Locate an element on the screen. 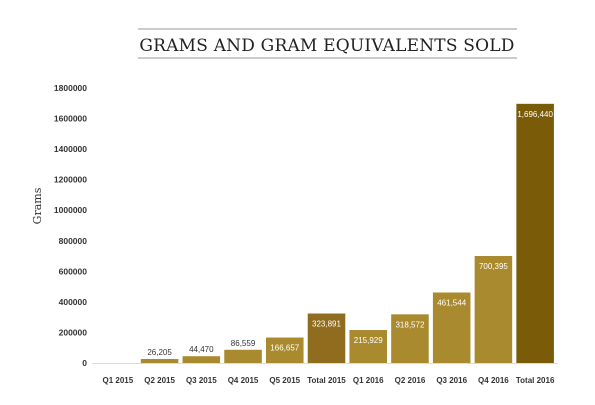 The width and height of the screenshot is (595, 405). y-tick-label: 400000 is located at coordinates (73, 302).